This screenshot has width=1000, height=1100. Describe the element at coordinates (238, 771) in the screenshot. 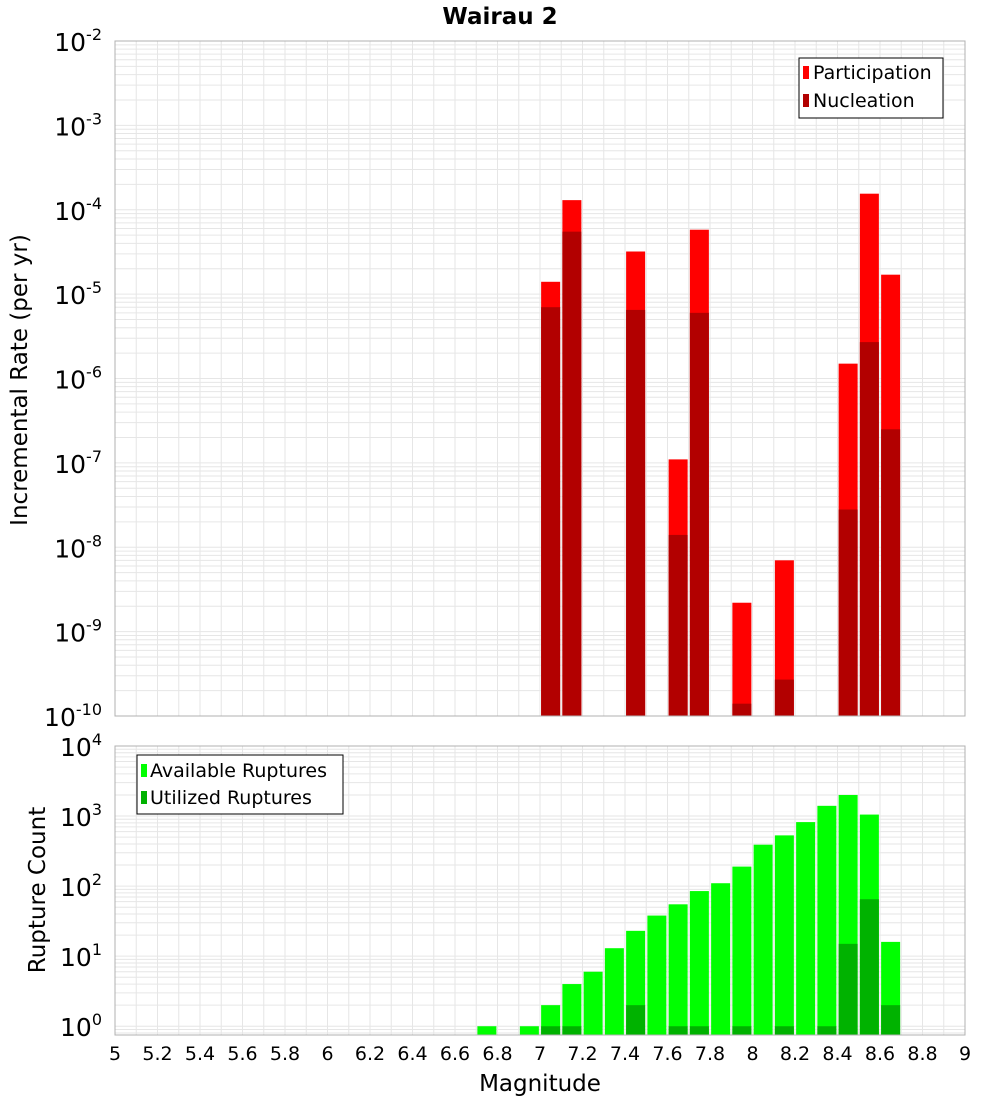

I see `legend-label-available: Available Ruptures` at that location.